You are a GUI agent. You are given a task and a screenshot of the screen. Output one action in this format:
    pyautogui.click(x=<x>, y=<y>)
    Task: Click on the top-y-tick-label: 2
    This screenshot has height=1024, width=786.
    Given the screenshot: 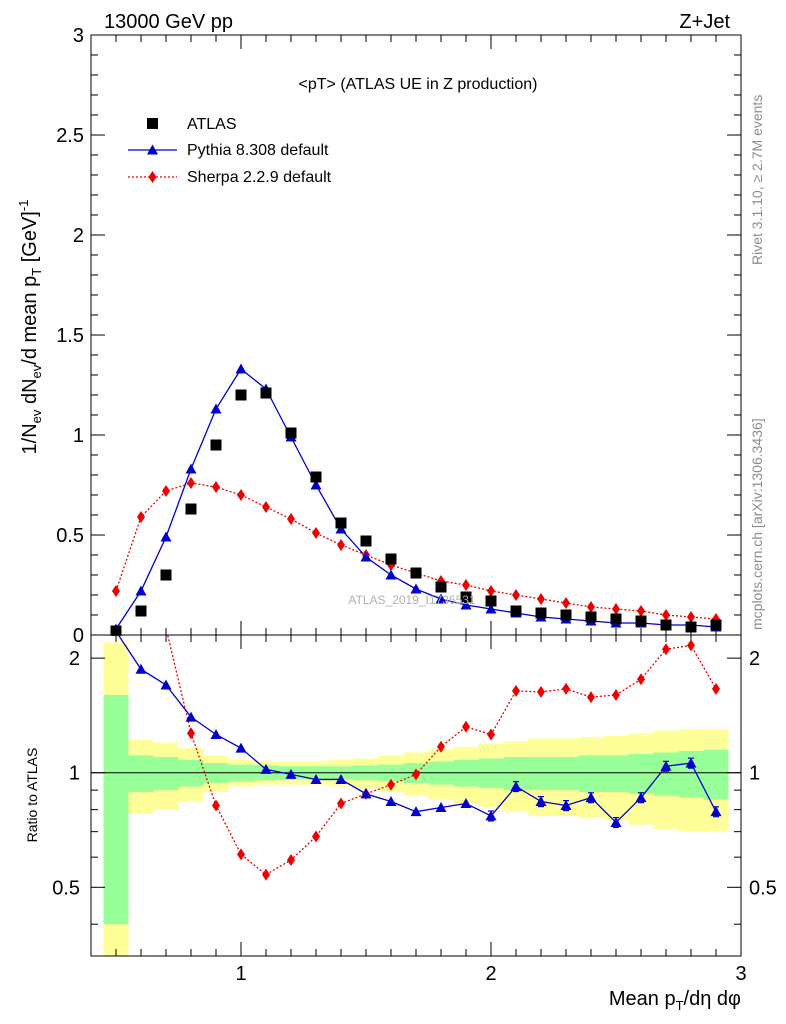 What is the action you would take?
    pyautogui.click(x=78, y=236)
    